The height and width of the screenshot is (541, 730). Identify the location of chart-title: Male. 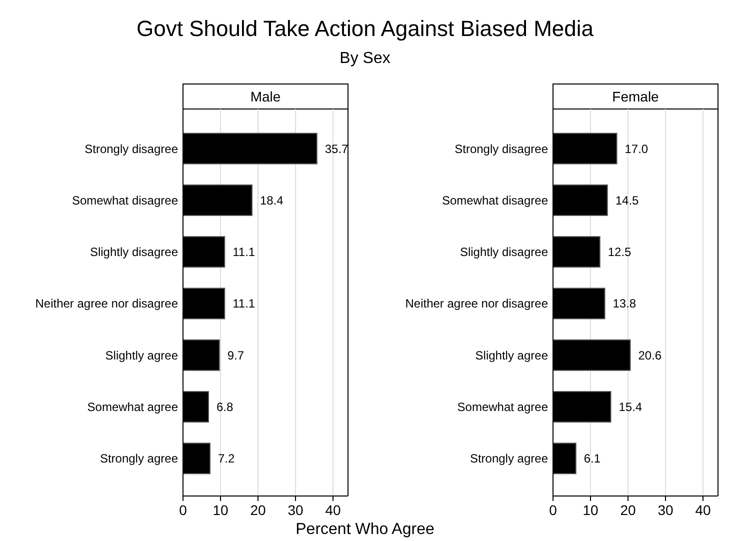
(265, 96).